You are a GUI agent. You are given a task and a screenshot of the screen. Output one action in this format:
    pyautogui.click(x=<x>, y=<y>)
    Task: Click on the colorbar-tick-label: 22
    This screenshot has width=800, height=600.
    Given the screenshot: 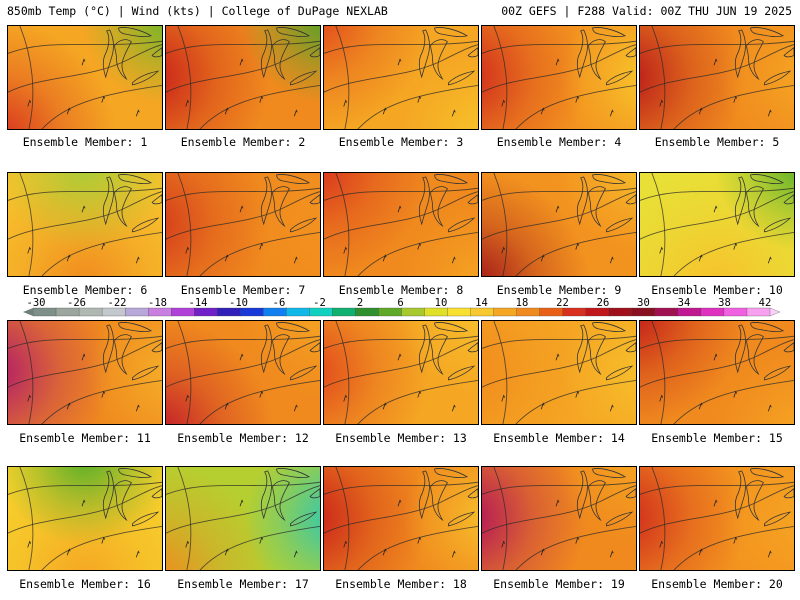 What is the action you would take?
    pyautogui.click(x=562, y=303)
    